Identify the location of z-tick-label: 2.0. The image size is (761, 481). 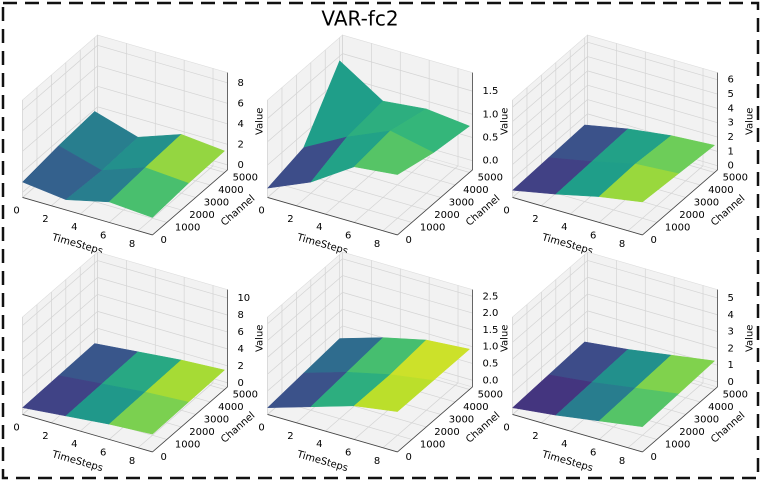
(490, 313).